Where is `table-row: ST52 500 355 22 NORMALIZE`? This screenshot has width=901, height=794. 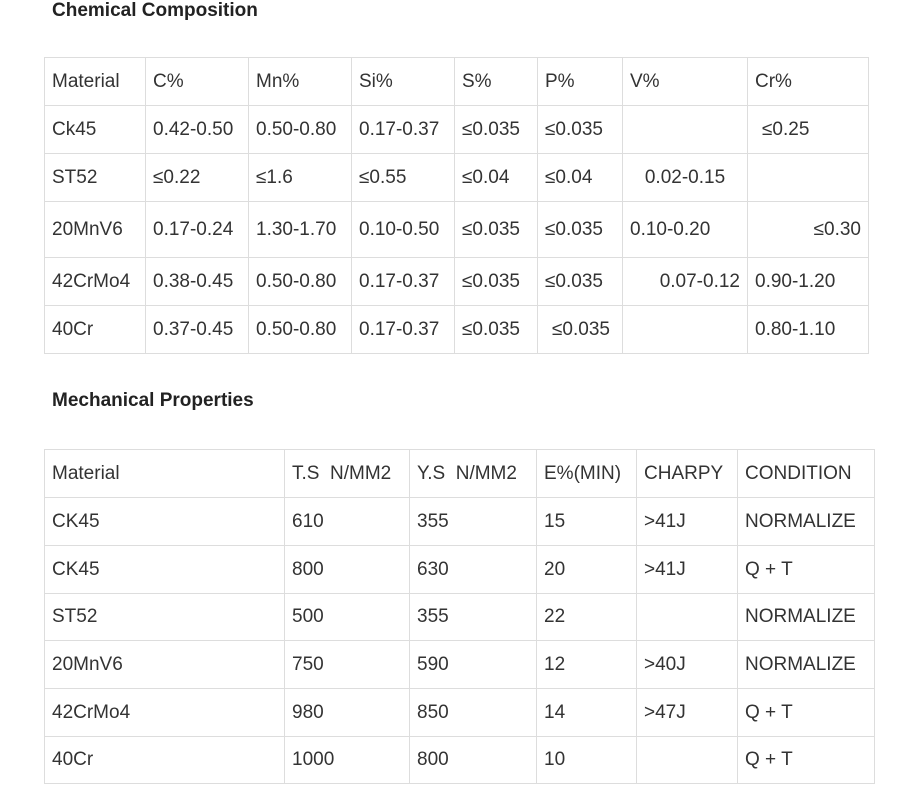
table-row: ST52 500 355 22 NORMALIZE is located at coordinates (459, 617).